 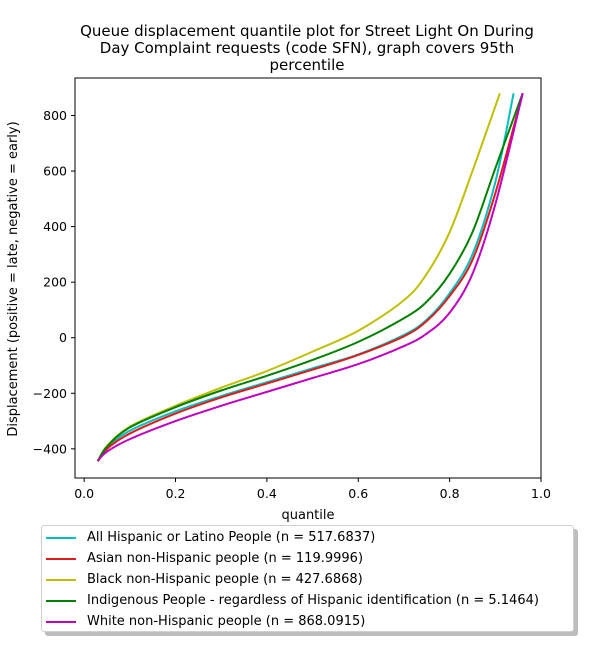 What do you see at coordinates (267, 493) in the screenshot?
I see `x-tick-label: 0.4` at bounding box center [267, 493].